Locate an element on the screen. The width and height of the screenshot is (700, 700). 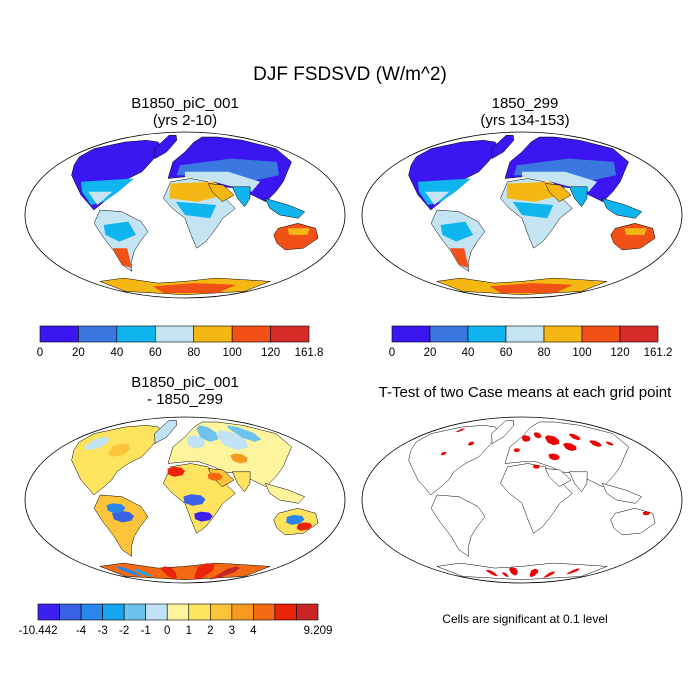
colorbar-tick-label: 100 is located at coordinates (232, 353).